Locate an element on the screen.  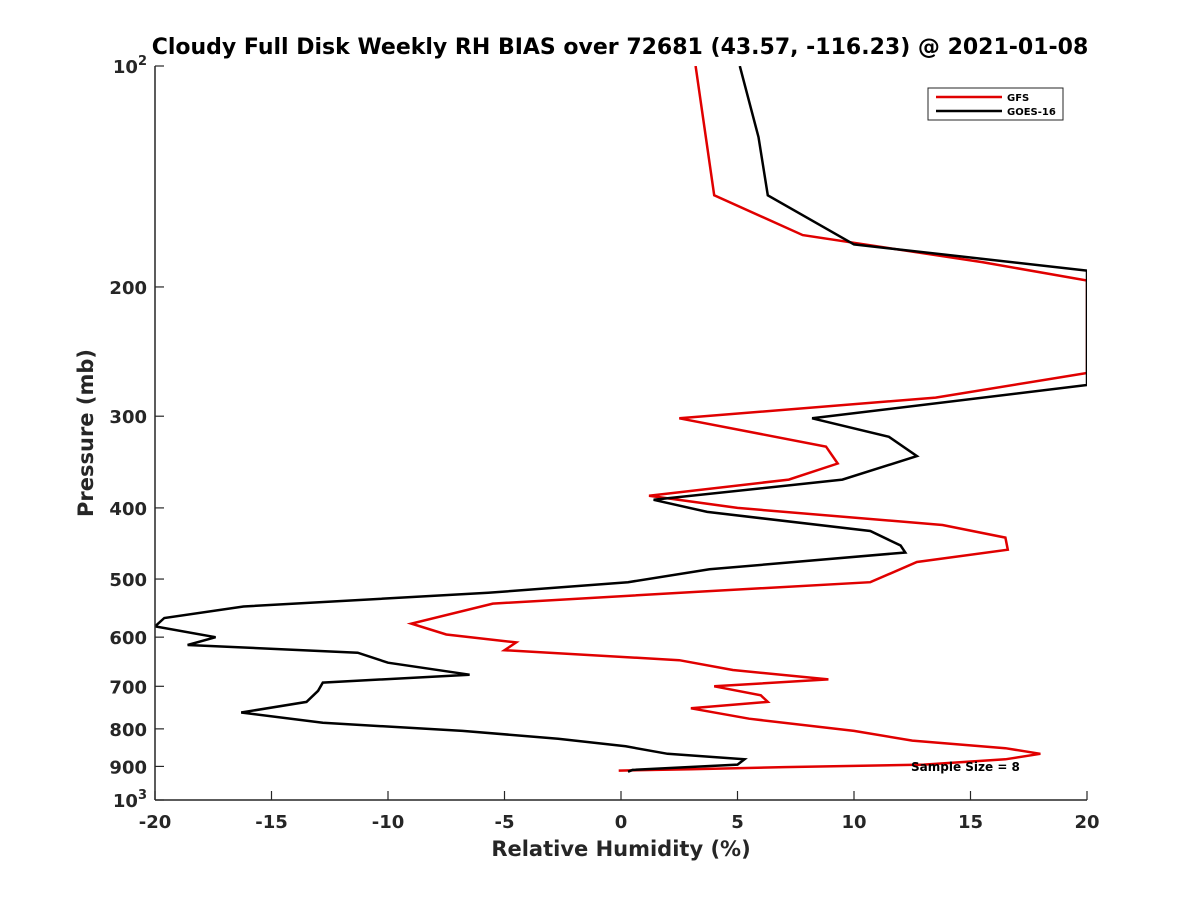
y-tick-label: 300 is located at coordinates (128, 417).